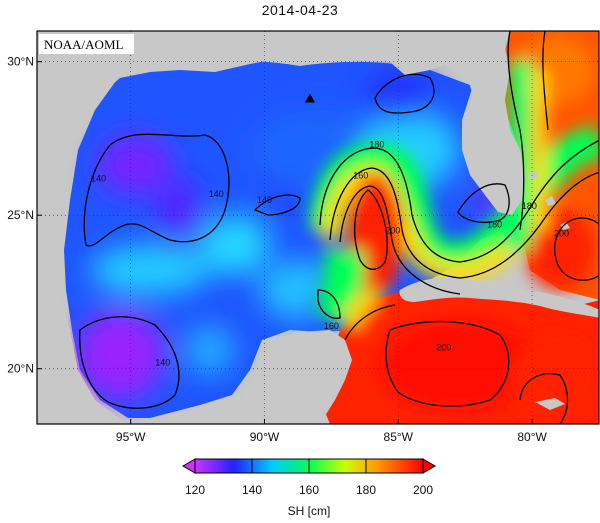 This screenshot has height=523, width=600. I want to click on colorbar-left-arrow, so click(189, 466).